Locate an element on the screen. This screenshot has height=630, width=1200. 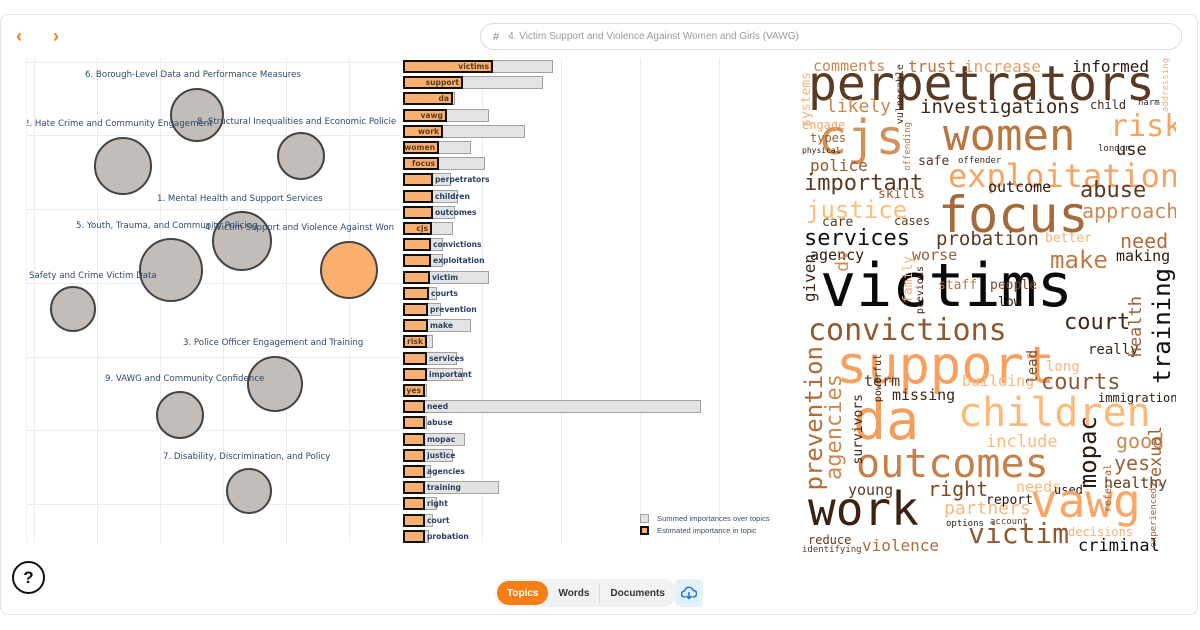
bar-word-label: exploitation is located at coordinates (459, 261).